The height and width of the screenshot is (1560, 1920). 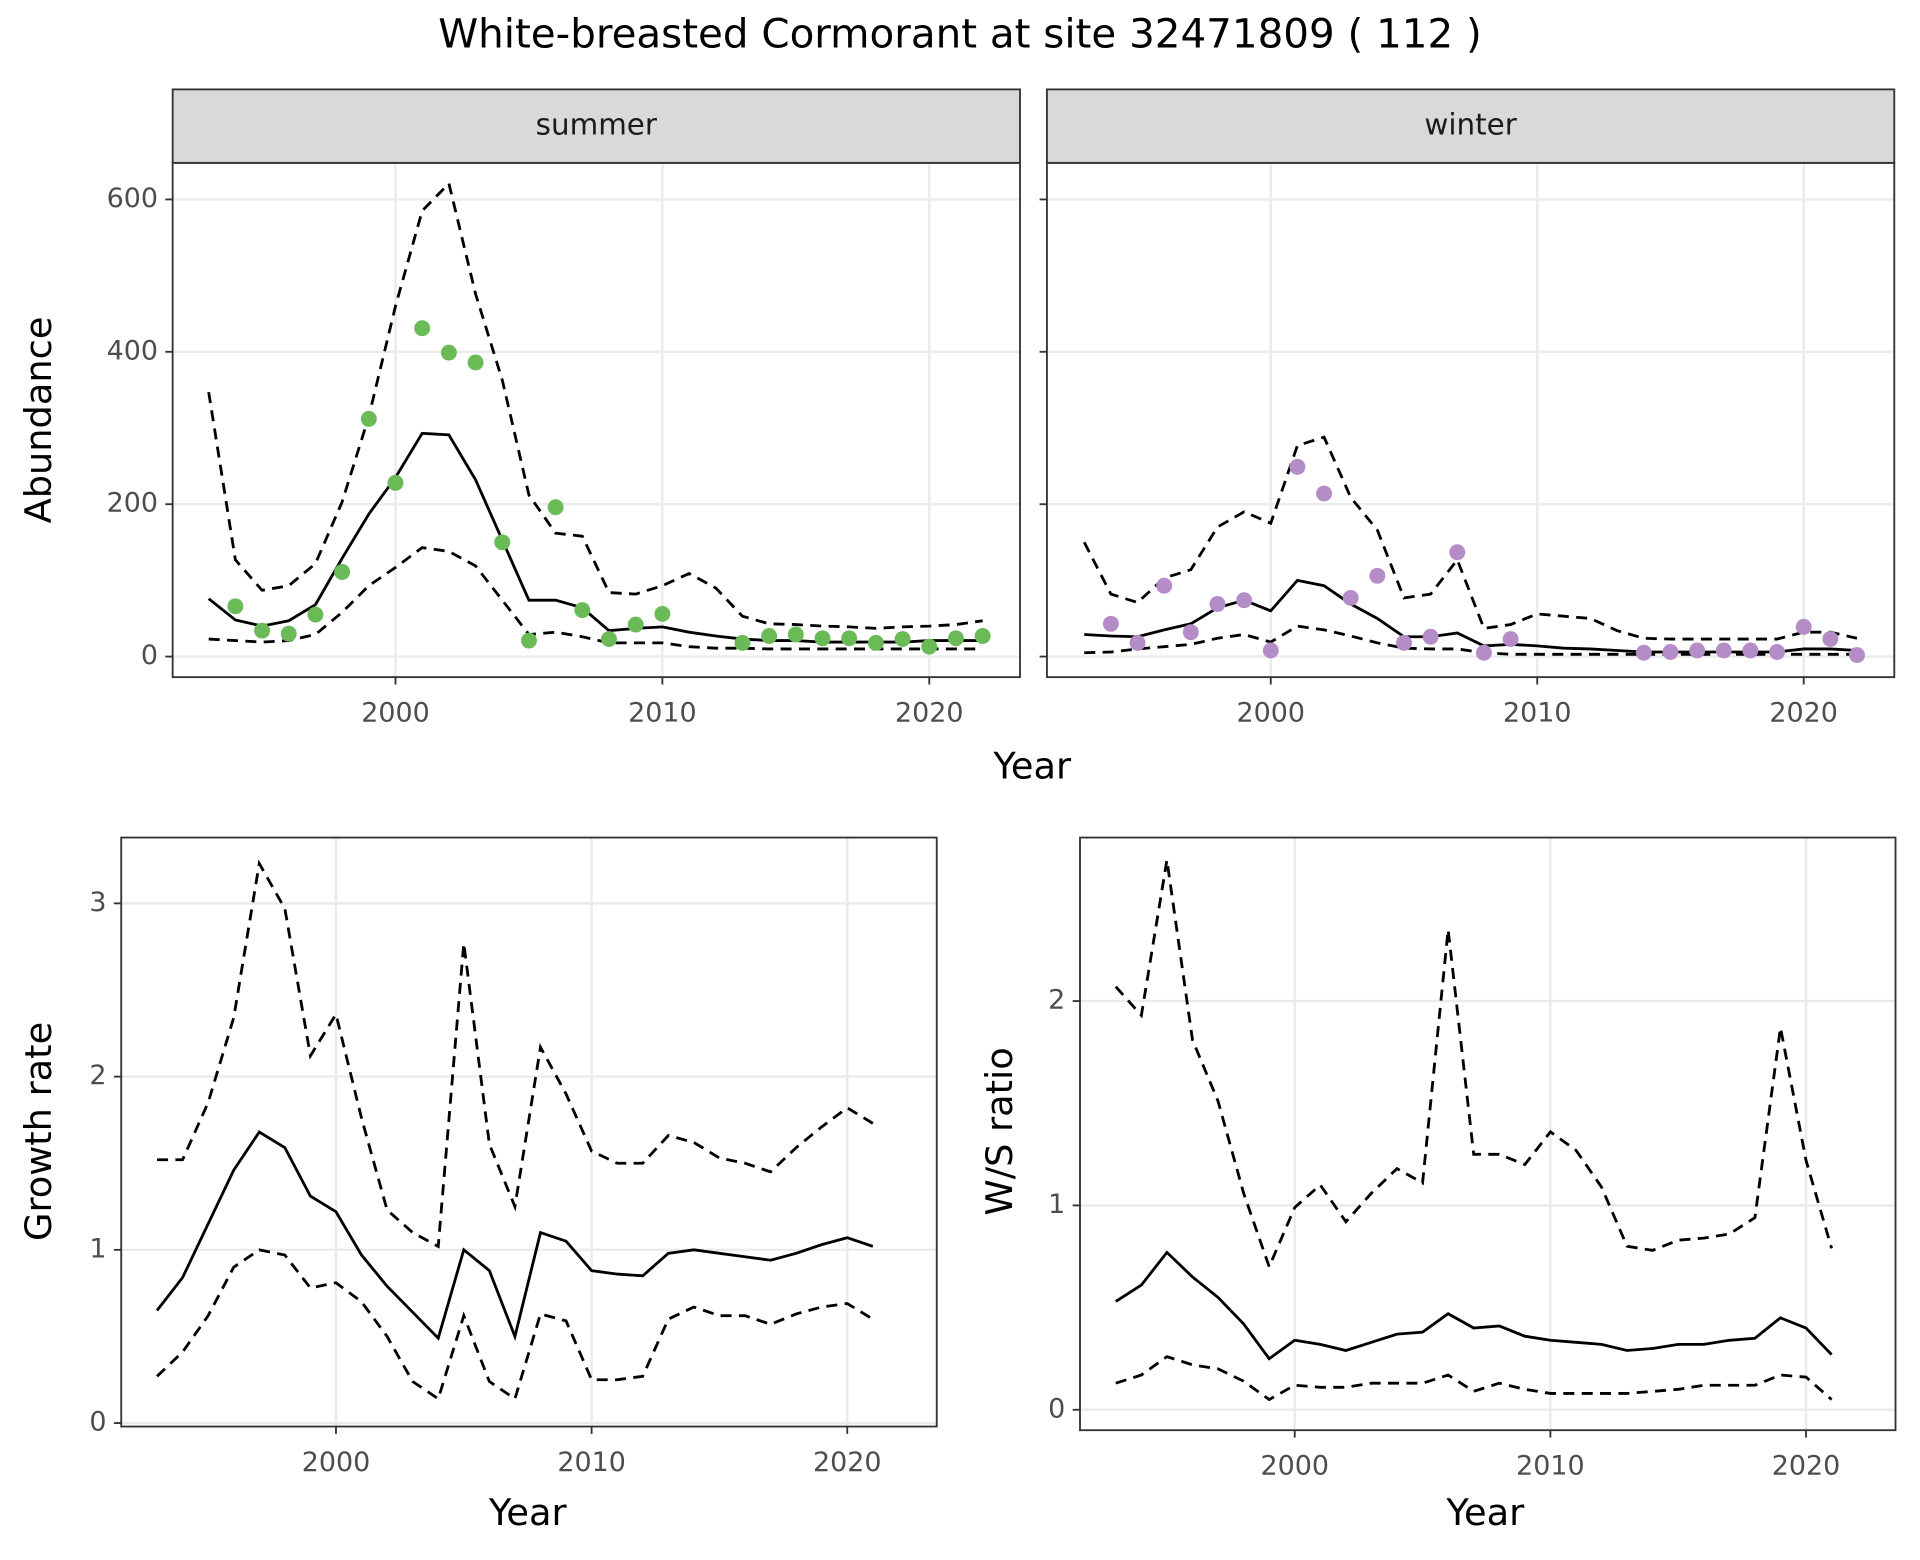 What do you see at coordinates (97, 902) in the screenshot?
I see `y-tick-label: 3` at bounding box center [97, 902].